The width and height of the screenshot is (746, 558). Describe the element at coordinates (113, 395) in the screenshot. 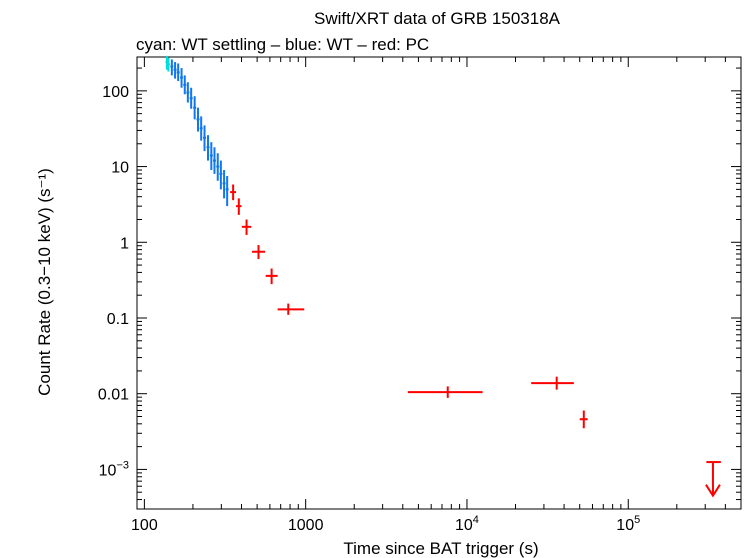

I see `y-tick-label: 0.01` at that location.